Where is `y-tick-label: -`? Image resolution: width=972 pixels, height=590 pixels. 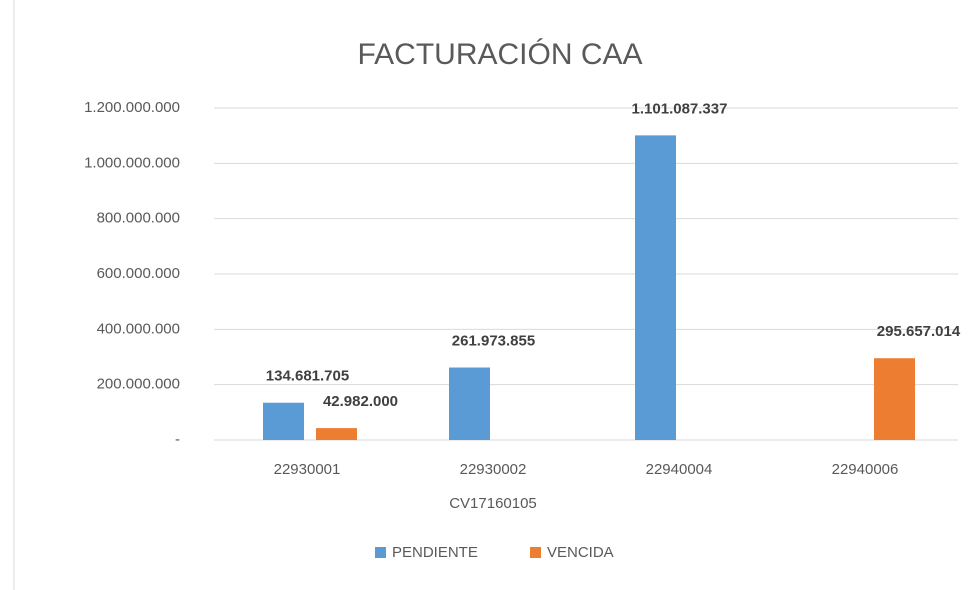
y-tick-label: - is located at coordinates (177, 439).